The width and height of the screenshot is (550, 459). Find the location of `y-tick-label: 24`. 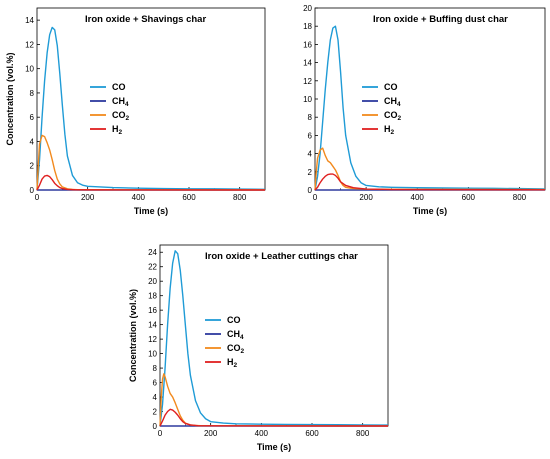

y-tick-label: 24 is located at coordinates (152, 252).